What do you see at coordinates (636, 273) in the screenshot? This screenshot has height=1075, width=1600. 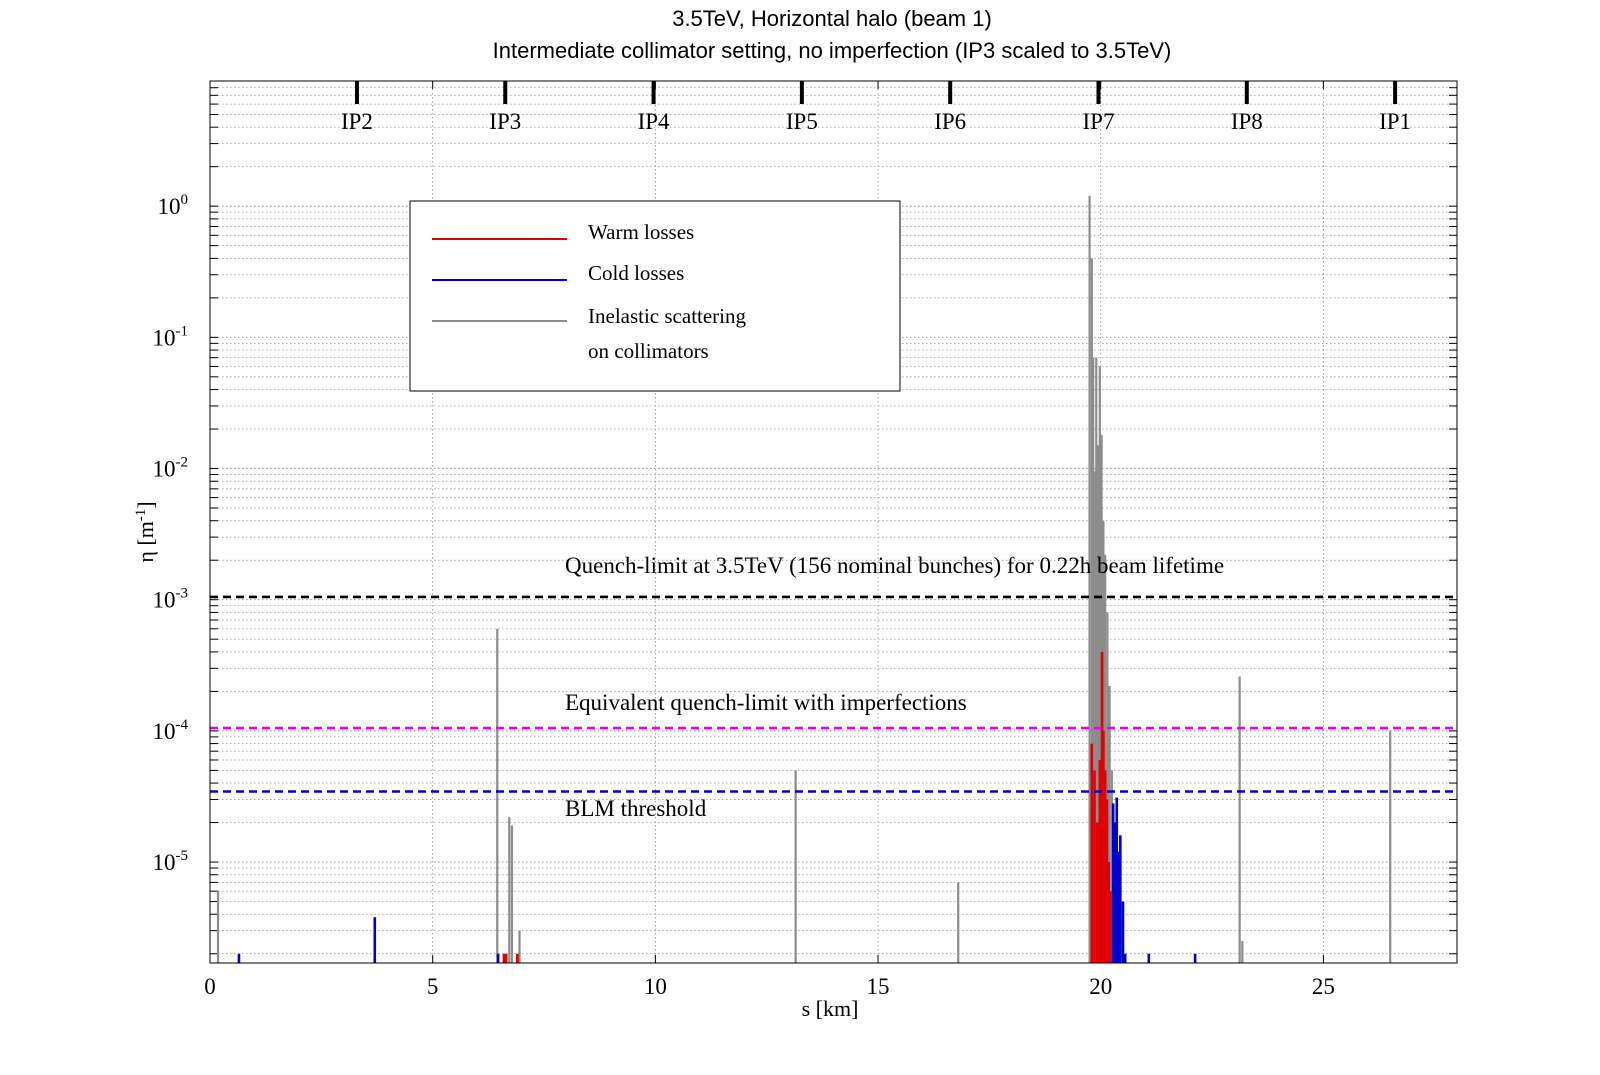 I see `legend-label-cold: Cold losses` at bounding box center [636, 273].